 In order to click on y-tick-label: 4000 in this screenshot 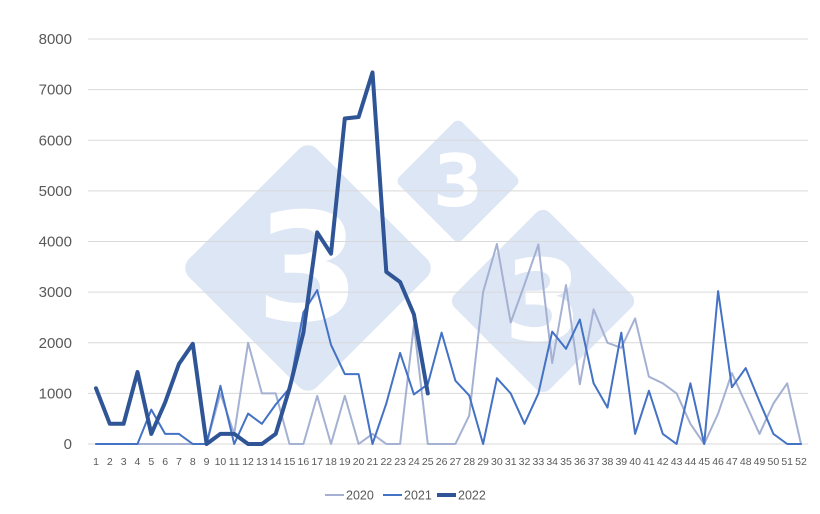, I will do `click(55, 242)`.